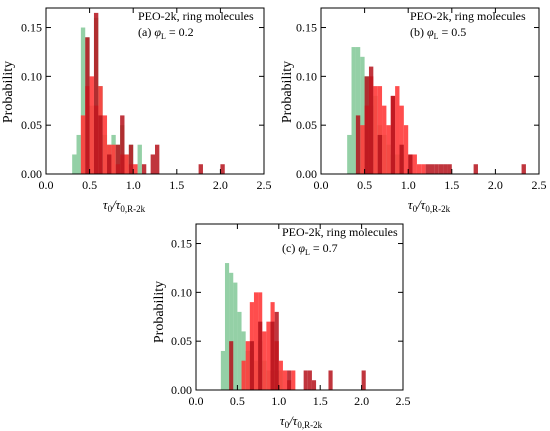 This screenshot has height=431, width=550. What do you see at coordinates (124, 205) in the screenshot?
I see `panel-a-xlabel: τ0/τ0,R-2k` at bounding box center [124, 205].